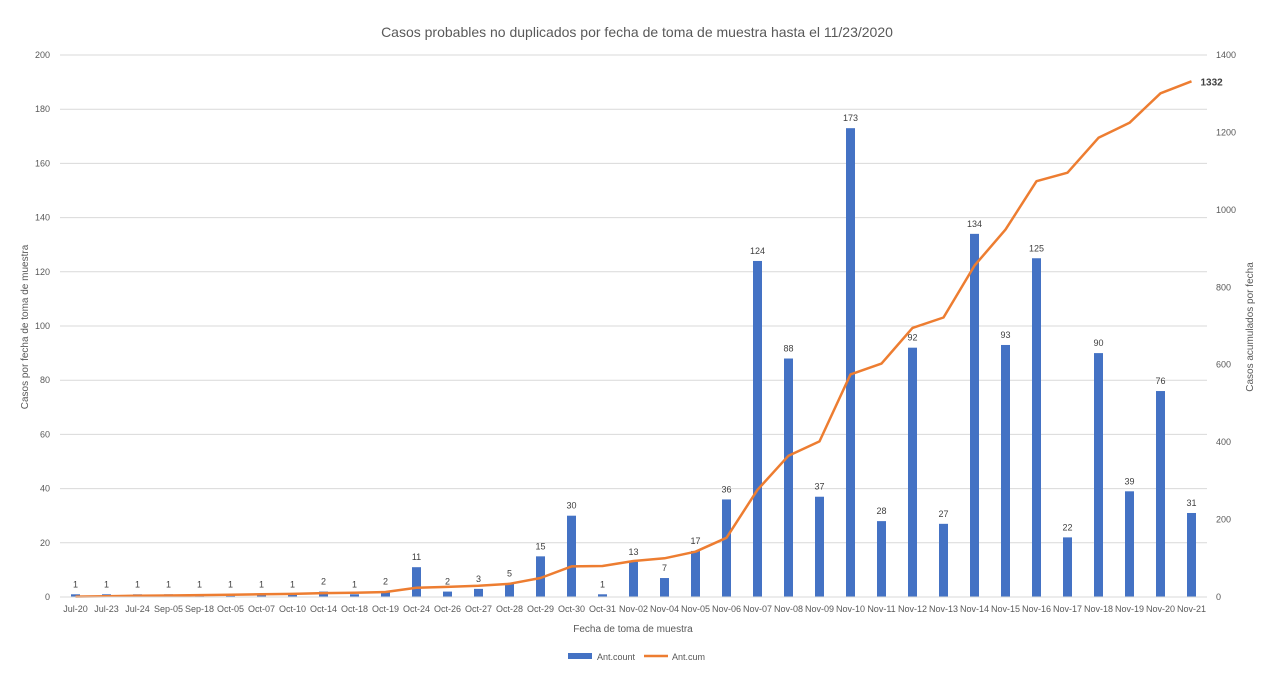  What do you see at coordinates (1129, 609) in the screenshot?
I see `x-tick-label: Nov-19` at bounding box center [1129, 609].